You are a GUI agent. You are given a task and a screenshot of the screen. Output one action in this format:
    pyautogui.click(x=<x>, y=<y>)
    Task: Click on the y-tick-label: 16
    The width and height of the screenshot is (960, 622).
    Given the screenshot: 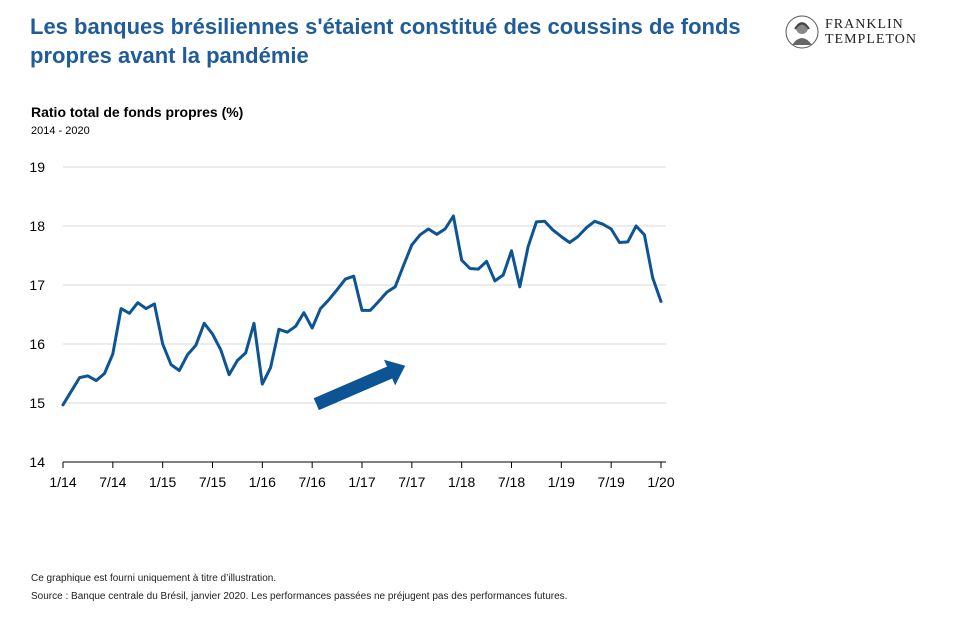 What is the action you would take?
    pyautogui.click(x=37, y=344)
    